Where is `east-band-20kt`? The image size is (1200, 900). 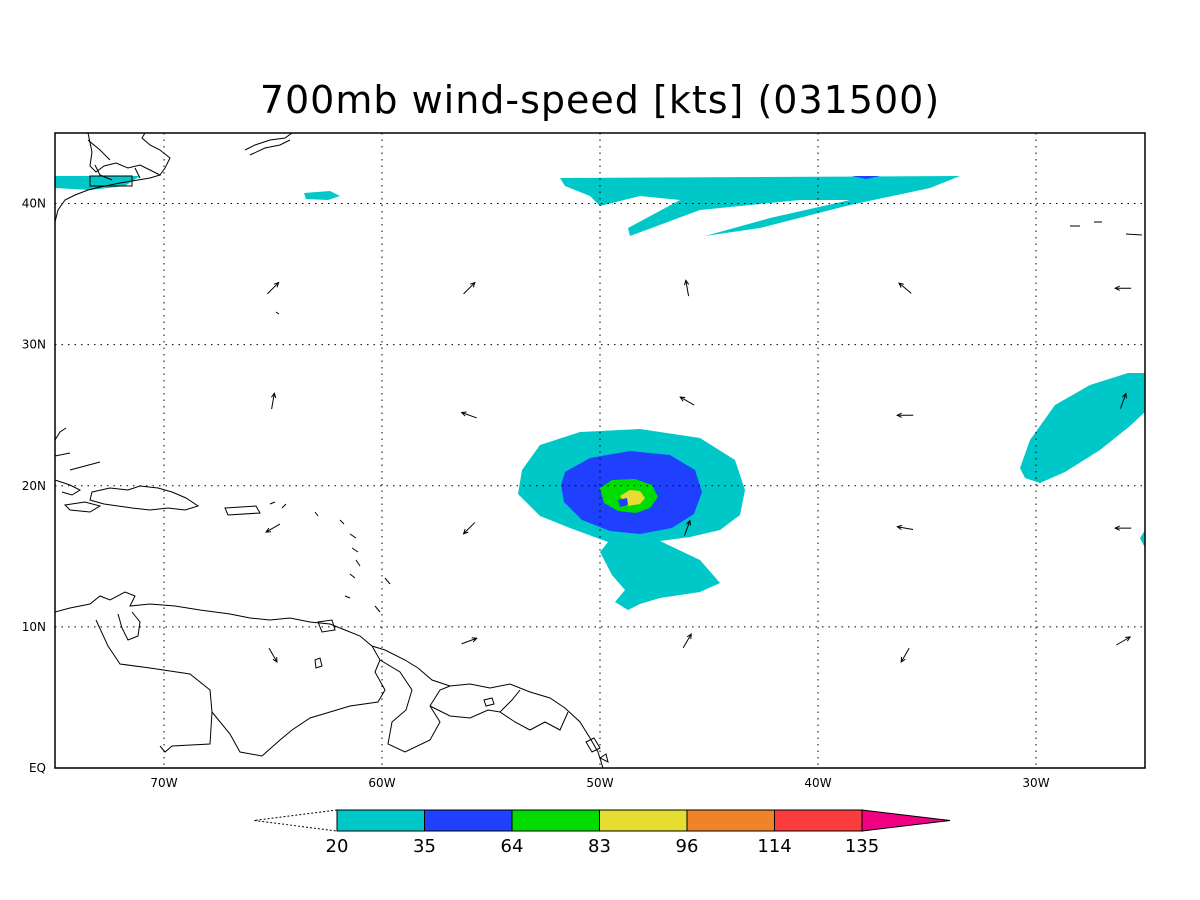 east-band-20kt is located at coordinates (1082, 428).